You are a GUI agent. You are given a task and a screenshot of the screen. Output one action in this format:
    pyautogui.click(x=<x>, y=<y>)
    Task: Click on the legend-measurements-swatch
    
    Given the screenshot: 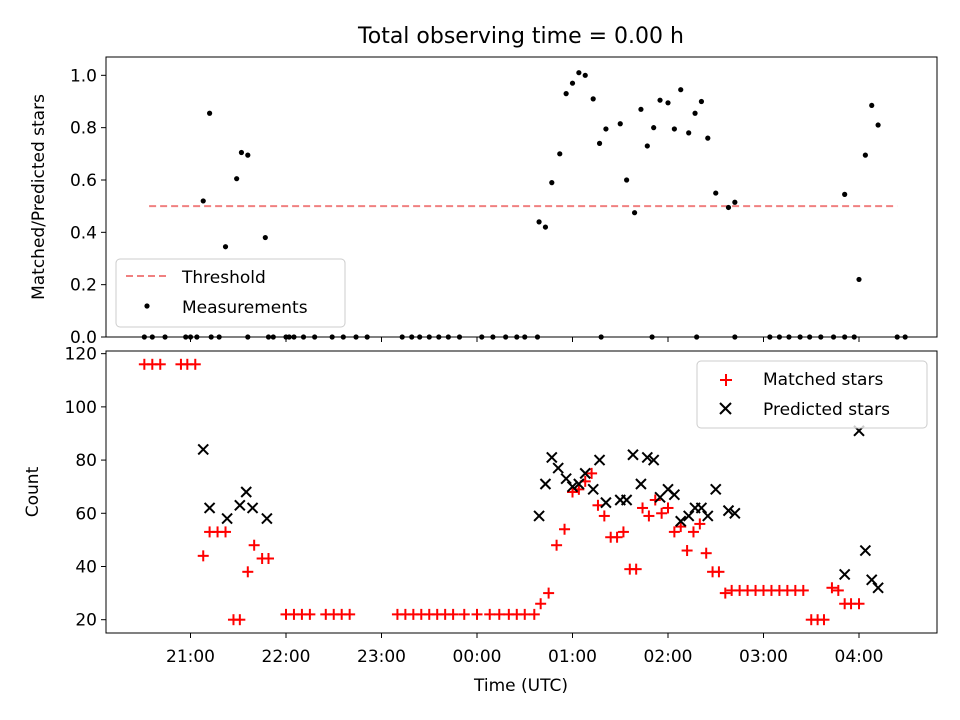 What is the action you would take?
    pyautogui.click(x=147, y=306)
    